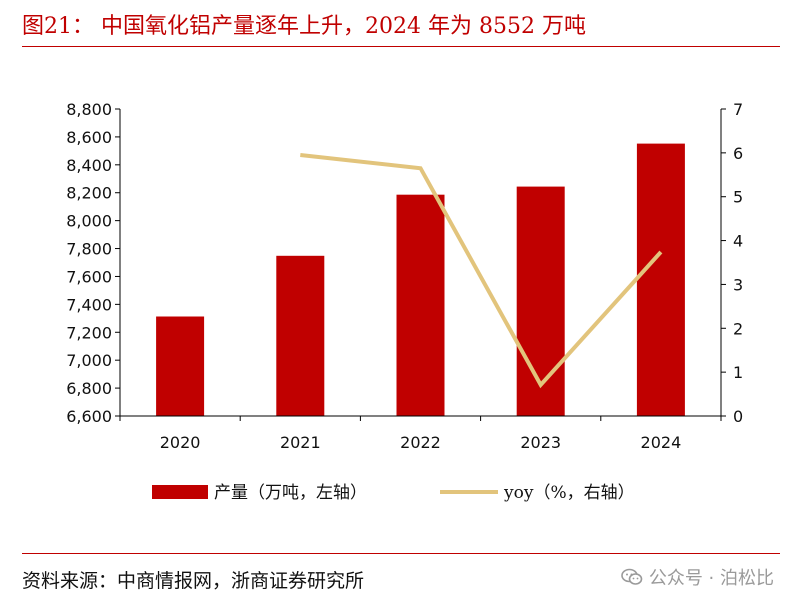  Describe the element at coordinates (420, 305) in the screenshot. I see `bar-2022` at that location.